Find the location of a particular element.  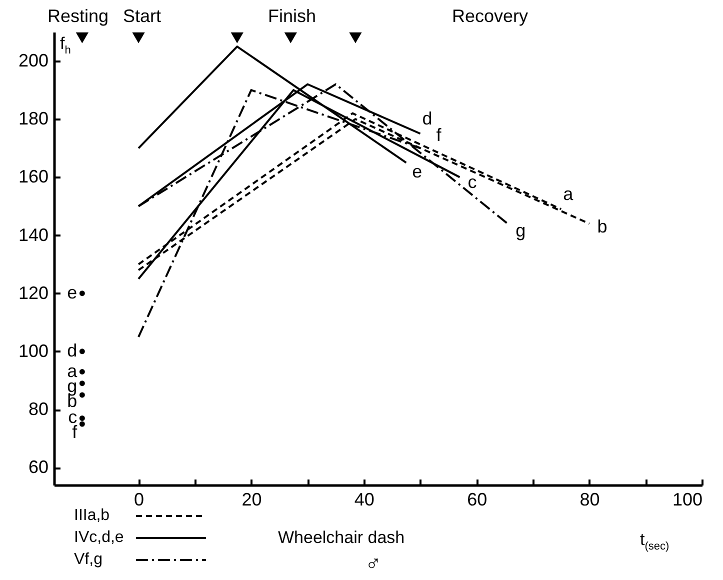

series-label: c is located at coordinates (472, 182).